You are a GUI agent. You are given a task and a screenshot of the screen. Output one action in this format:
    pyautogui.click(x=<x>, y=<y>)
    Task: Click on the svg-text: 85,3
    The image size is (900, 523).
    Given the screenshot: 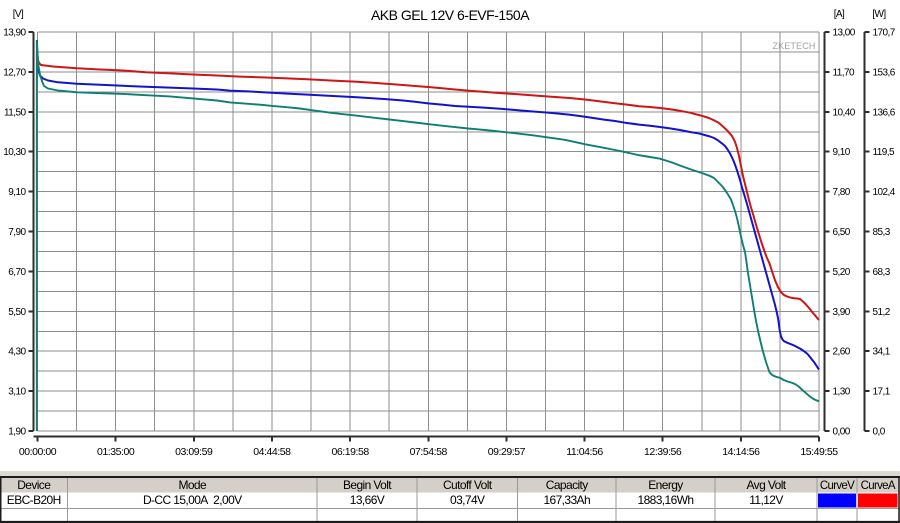 What is the action you would take?
    pyautogui.click(x=882, y=232)
    